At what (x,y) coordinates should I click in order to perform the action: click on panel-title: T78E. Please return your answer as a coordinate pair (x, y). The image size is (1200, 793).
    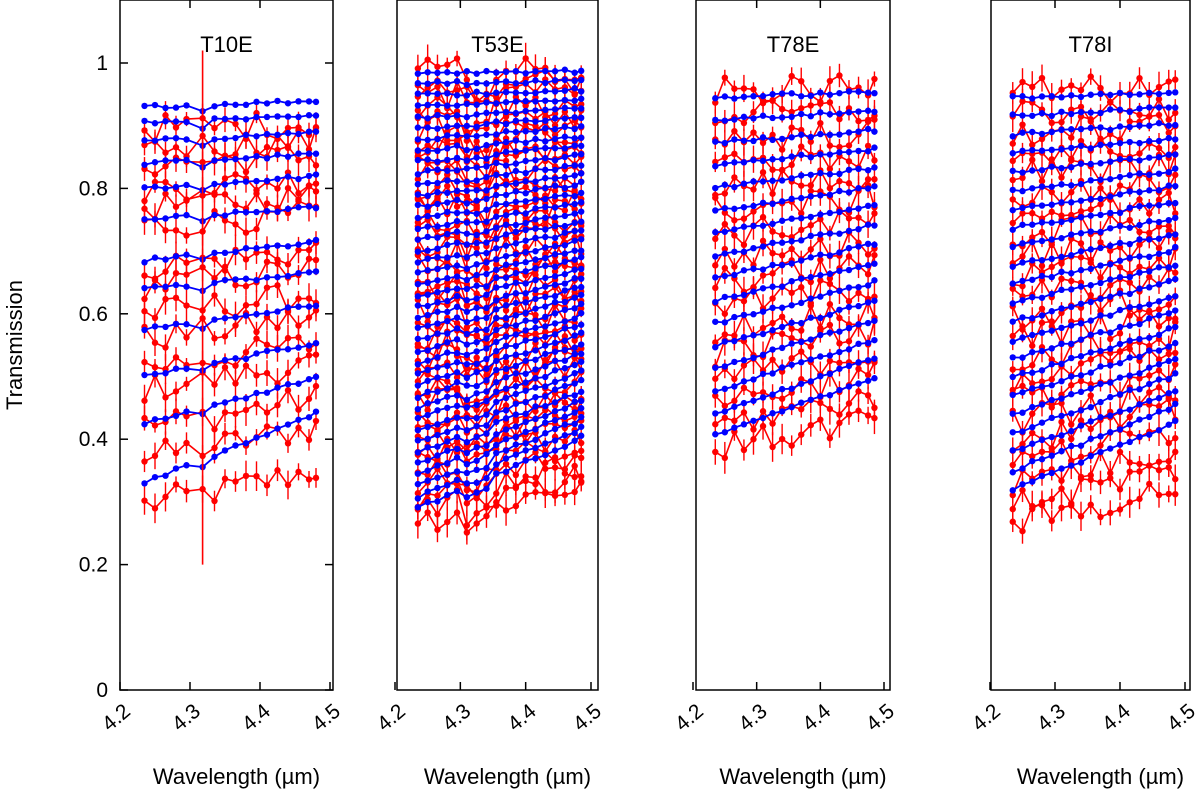
    Looking at the image, I should click on (793, 44).